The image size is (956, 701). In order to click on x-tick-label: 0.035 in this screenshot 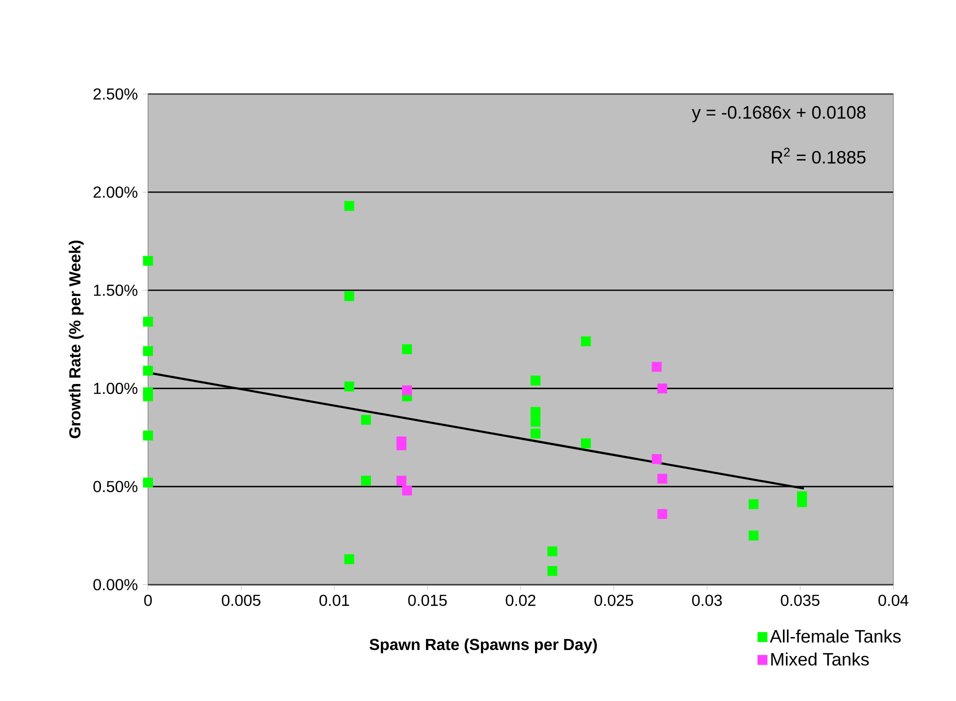, I will do `click(800, 600)`.